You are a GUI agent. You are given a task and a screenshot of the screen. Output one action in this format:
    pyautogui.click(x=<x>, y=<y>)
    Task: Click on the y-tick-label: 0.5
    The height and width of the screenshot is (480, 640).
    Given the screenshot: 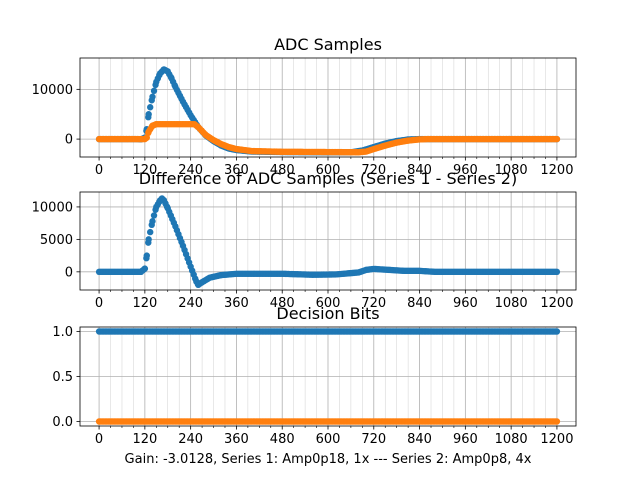 What is the action you would take?
    pyautogui.click(x=62, y=377)
    